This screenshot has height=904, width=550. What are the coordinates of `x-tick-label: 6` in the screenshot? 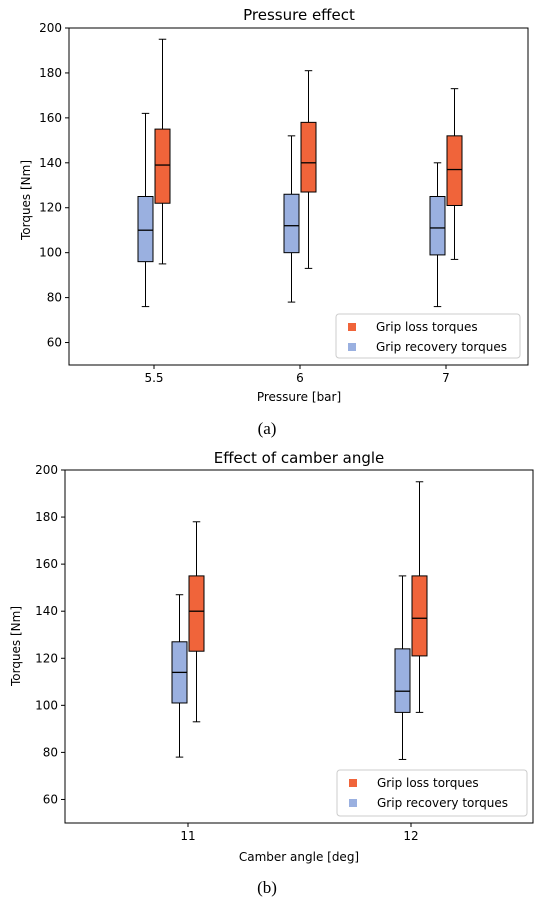 It's located at (300, 378).